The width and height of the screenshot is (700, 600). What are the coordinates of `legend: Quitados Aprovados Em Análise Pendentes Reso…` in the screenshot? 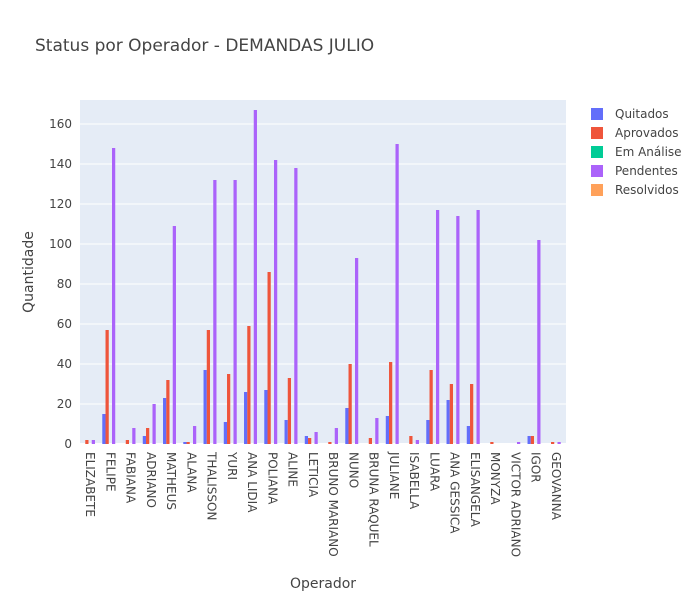 It's located at (636, 152).